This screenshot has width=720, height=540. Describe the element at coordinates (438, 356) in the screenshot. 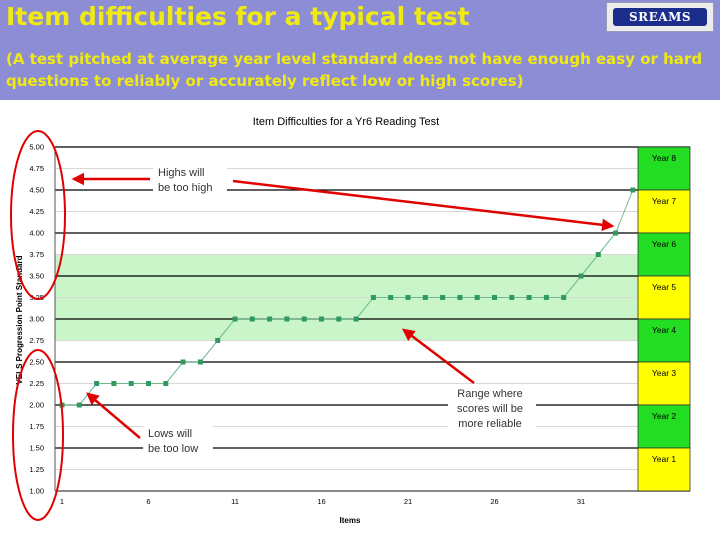

I see `range-arrow` at that location.